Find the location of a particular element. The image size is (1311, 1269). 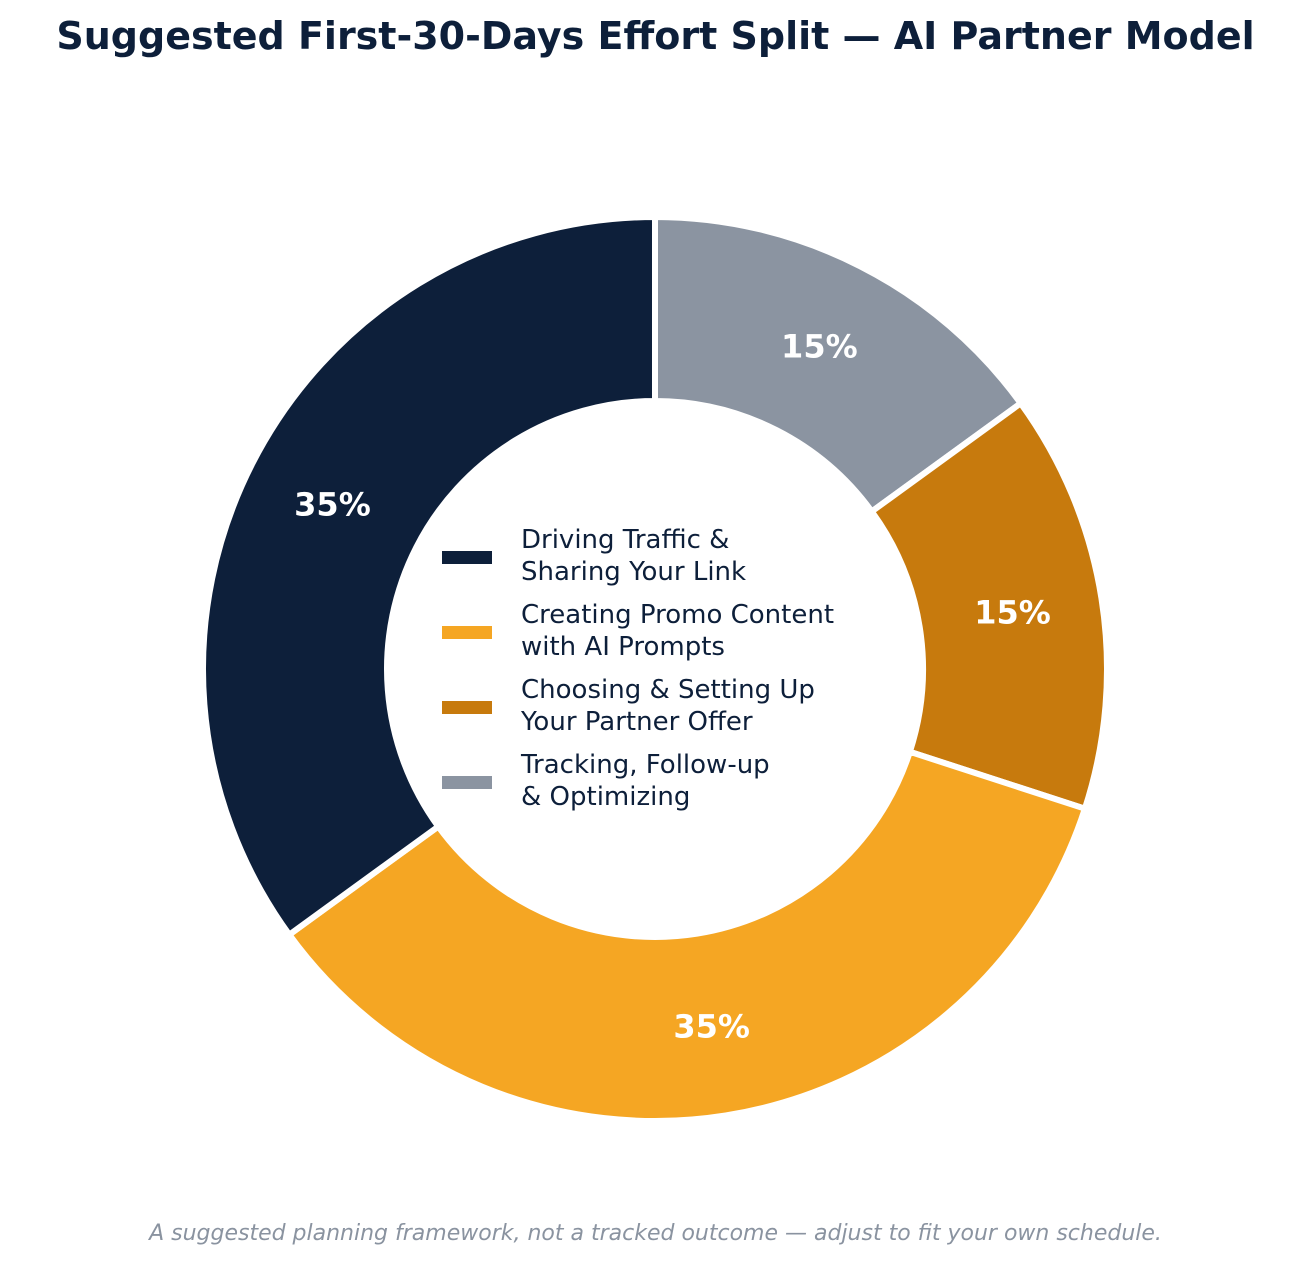

legend-label-line: Driving Traffic & is located at coordinates (625, 540).